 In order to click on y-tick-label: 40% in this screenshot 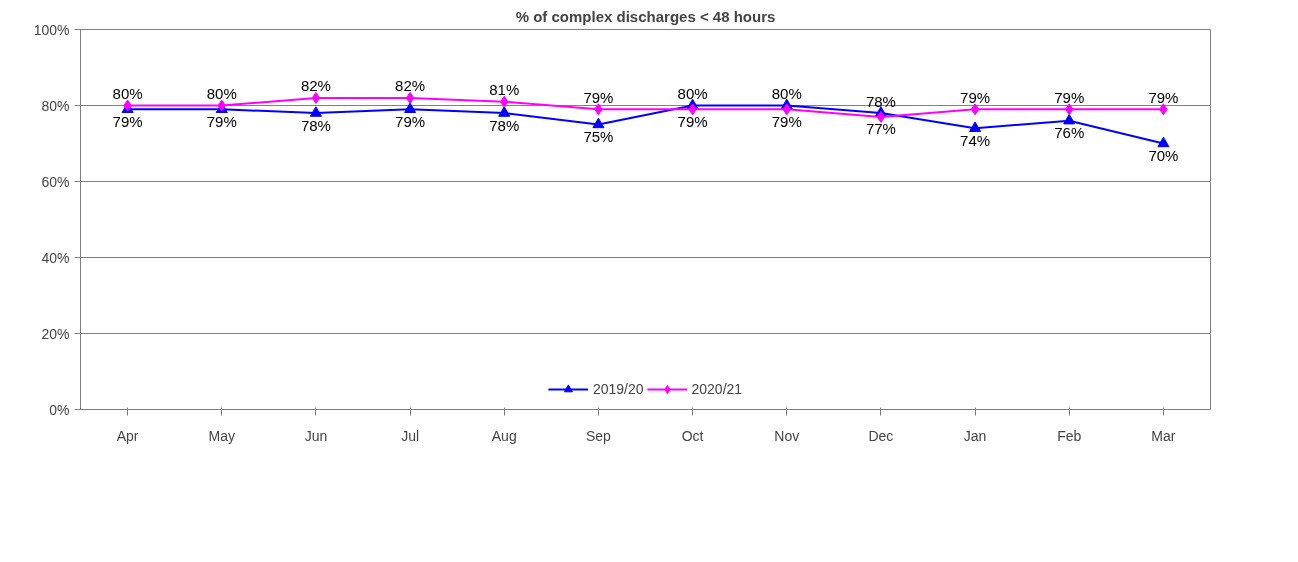, I will do `click(55, 257)`.